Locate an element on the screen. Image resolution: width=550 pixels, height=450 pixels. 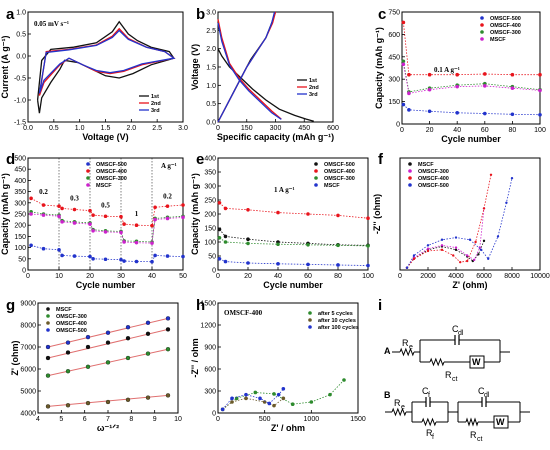
y-tick-label: 0.5 is located at coordinates (211, 104).